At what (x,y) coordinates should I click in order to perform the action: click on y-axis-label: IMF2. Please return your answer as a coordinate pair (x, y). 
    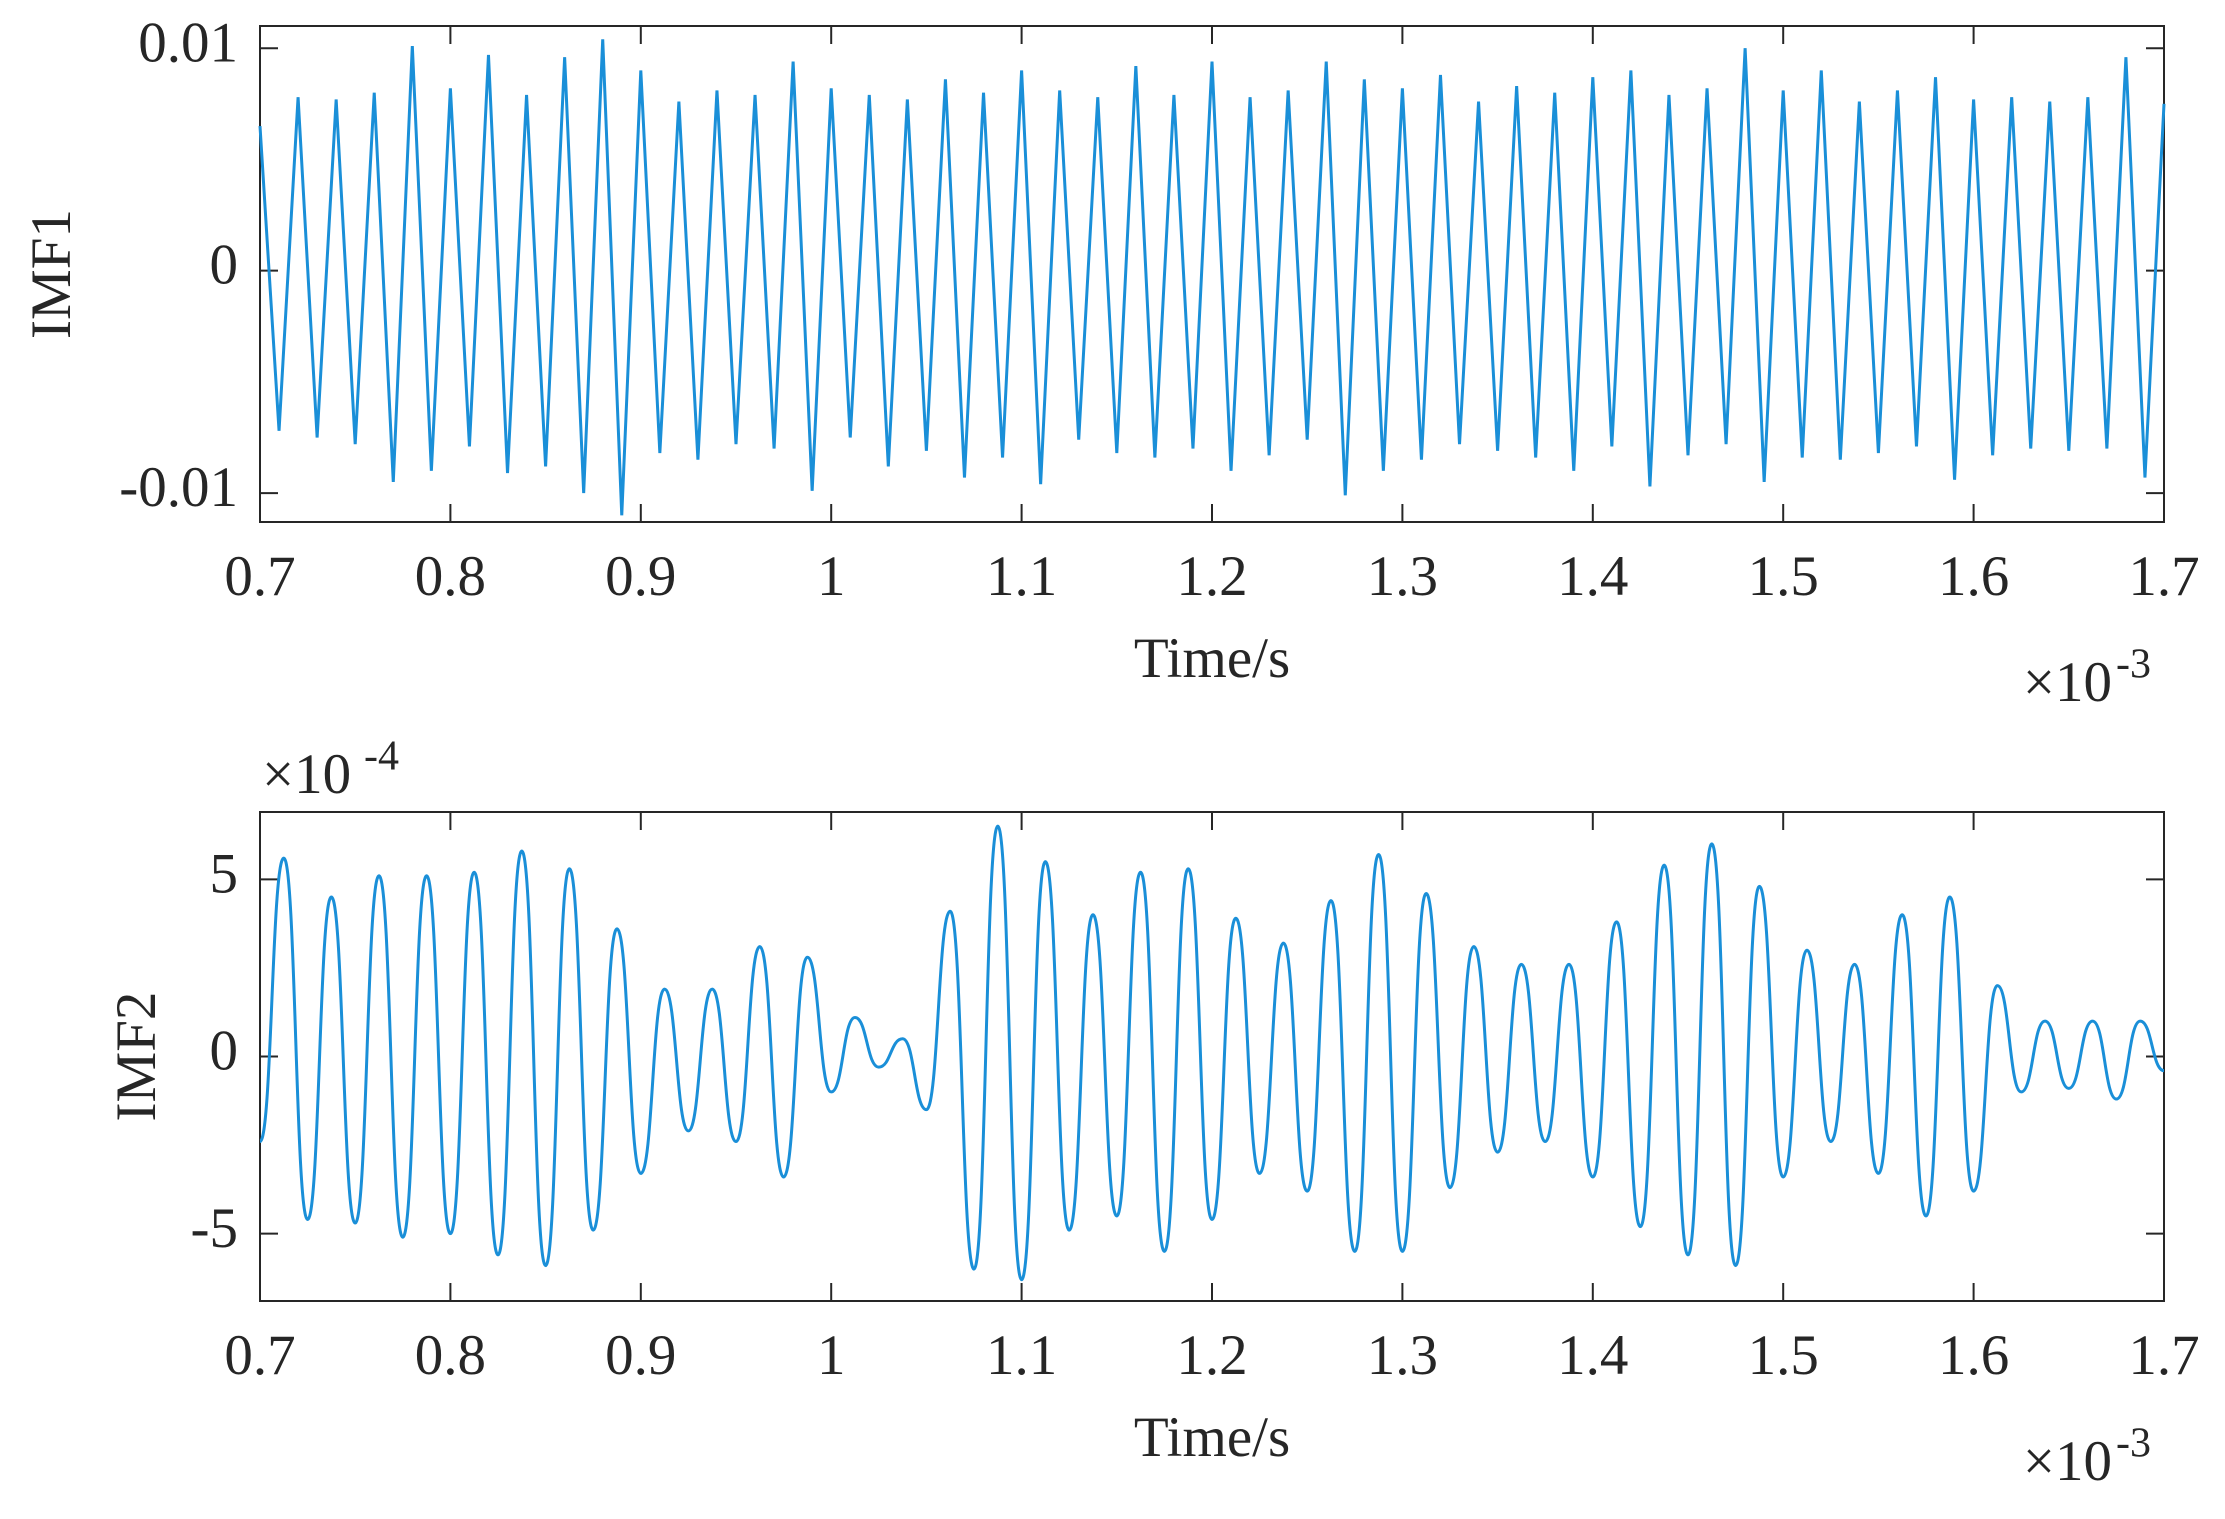
    Looking at the image, I should click on (136, 1057).